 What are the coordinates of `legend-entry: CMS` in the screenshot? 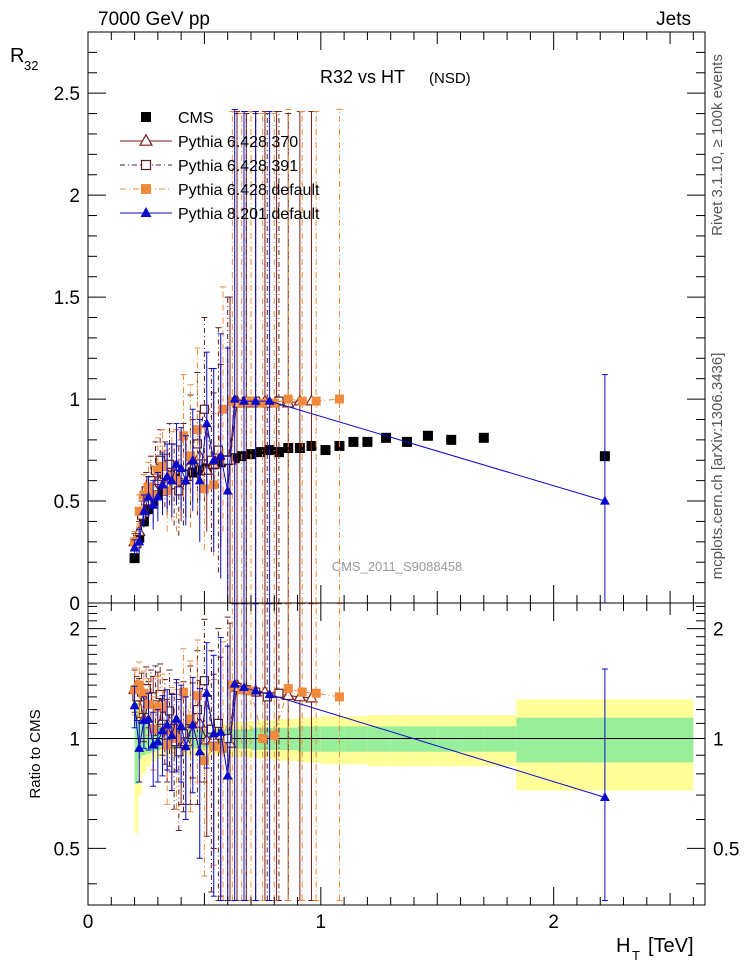 It's located at (177, 118).